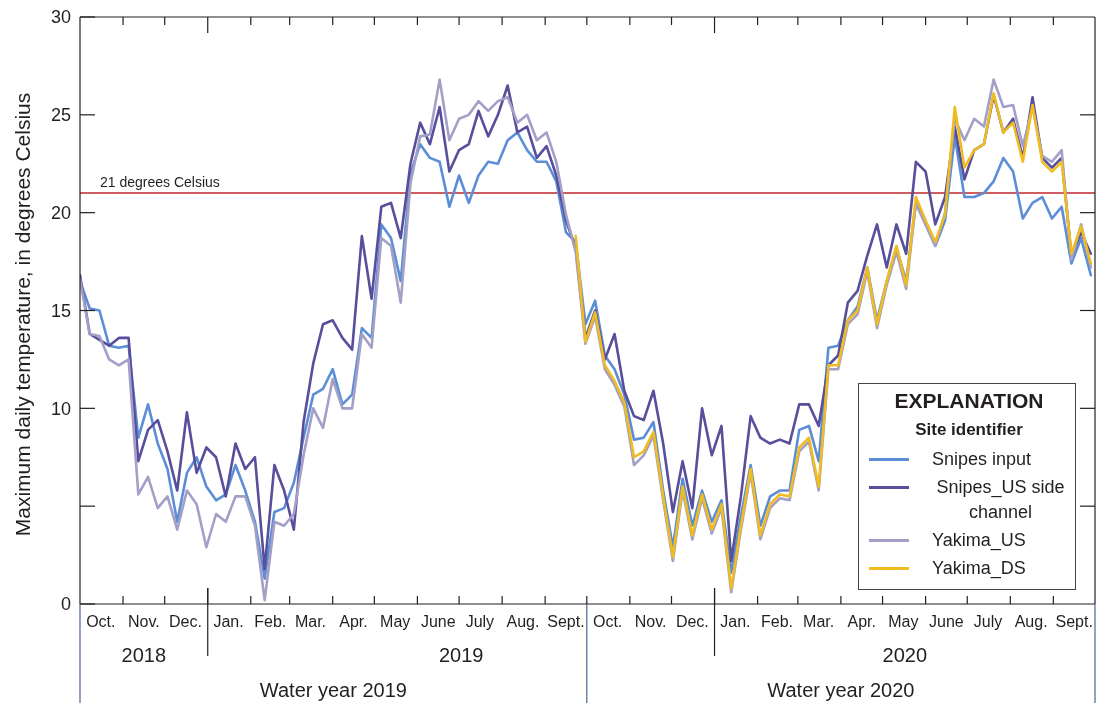  Describe the element at coordinates (60, 213) in the screenshot. I see `y-tick-label: 20` at that location.